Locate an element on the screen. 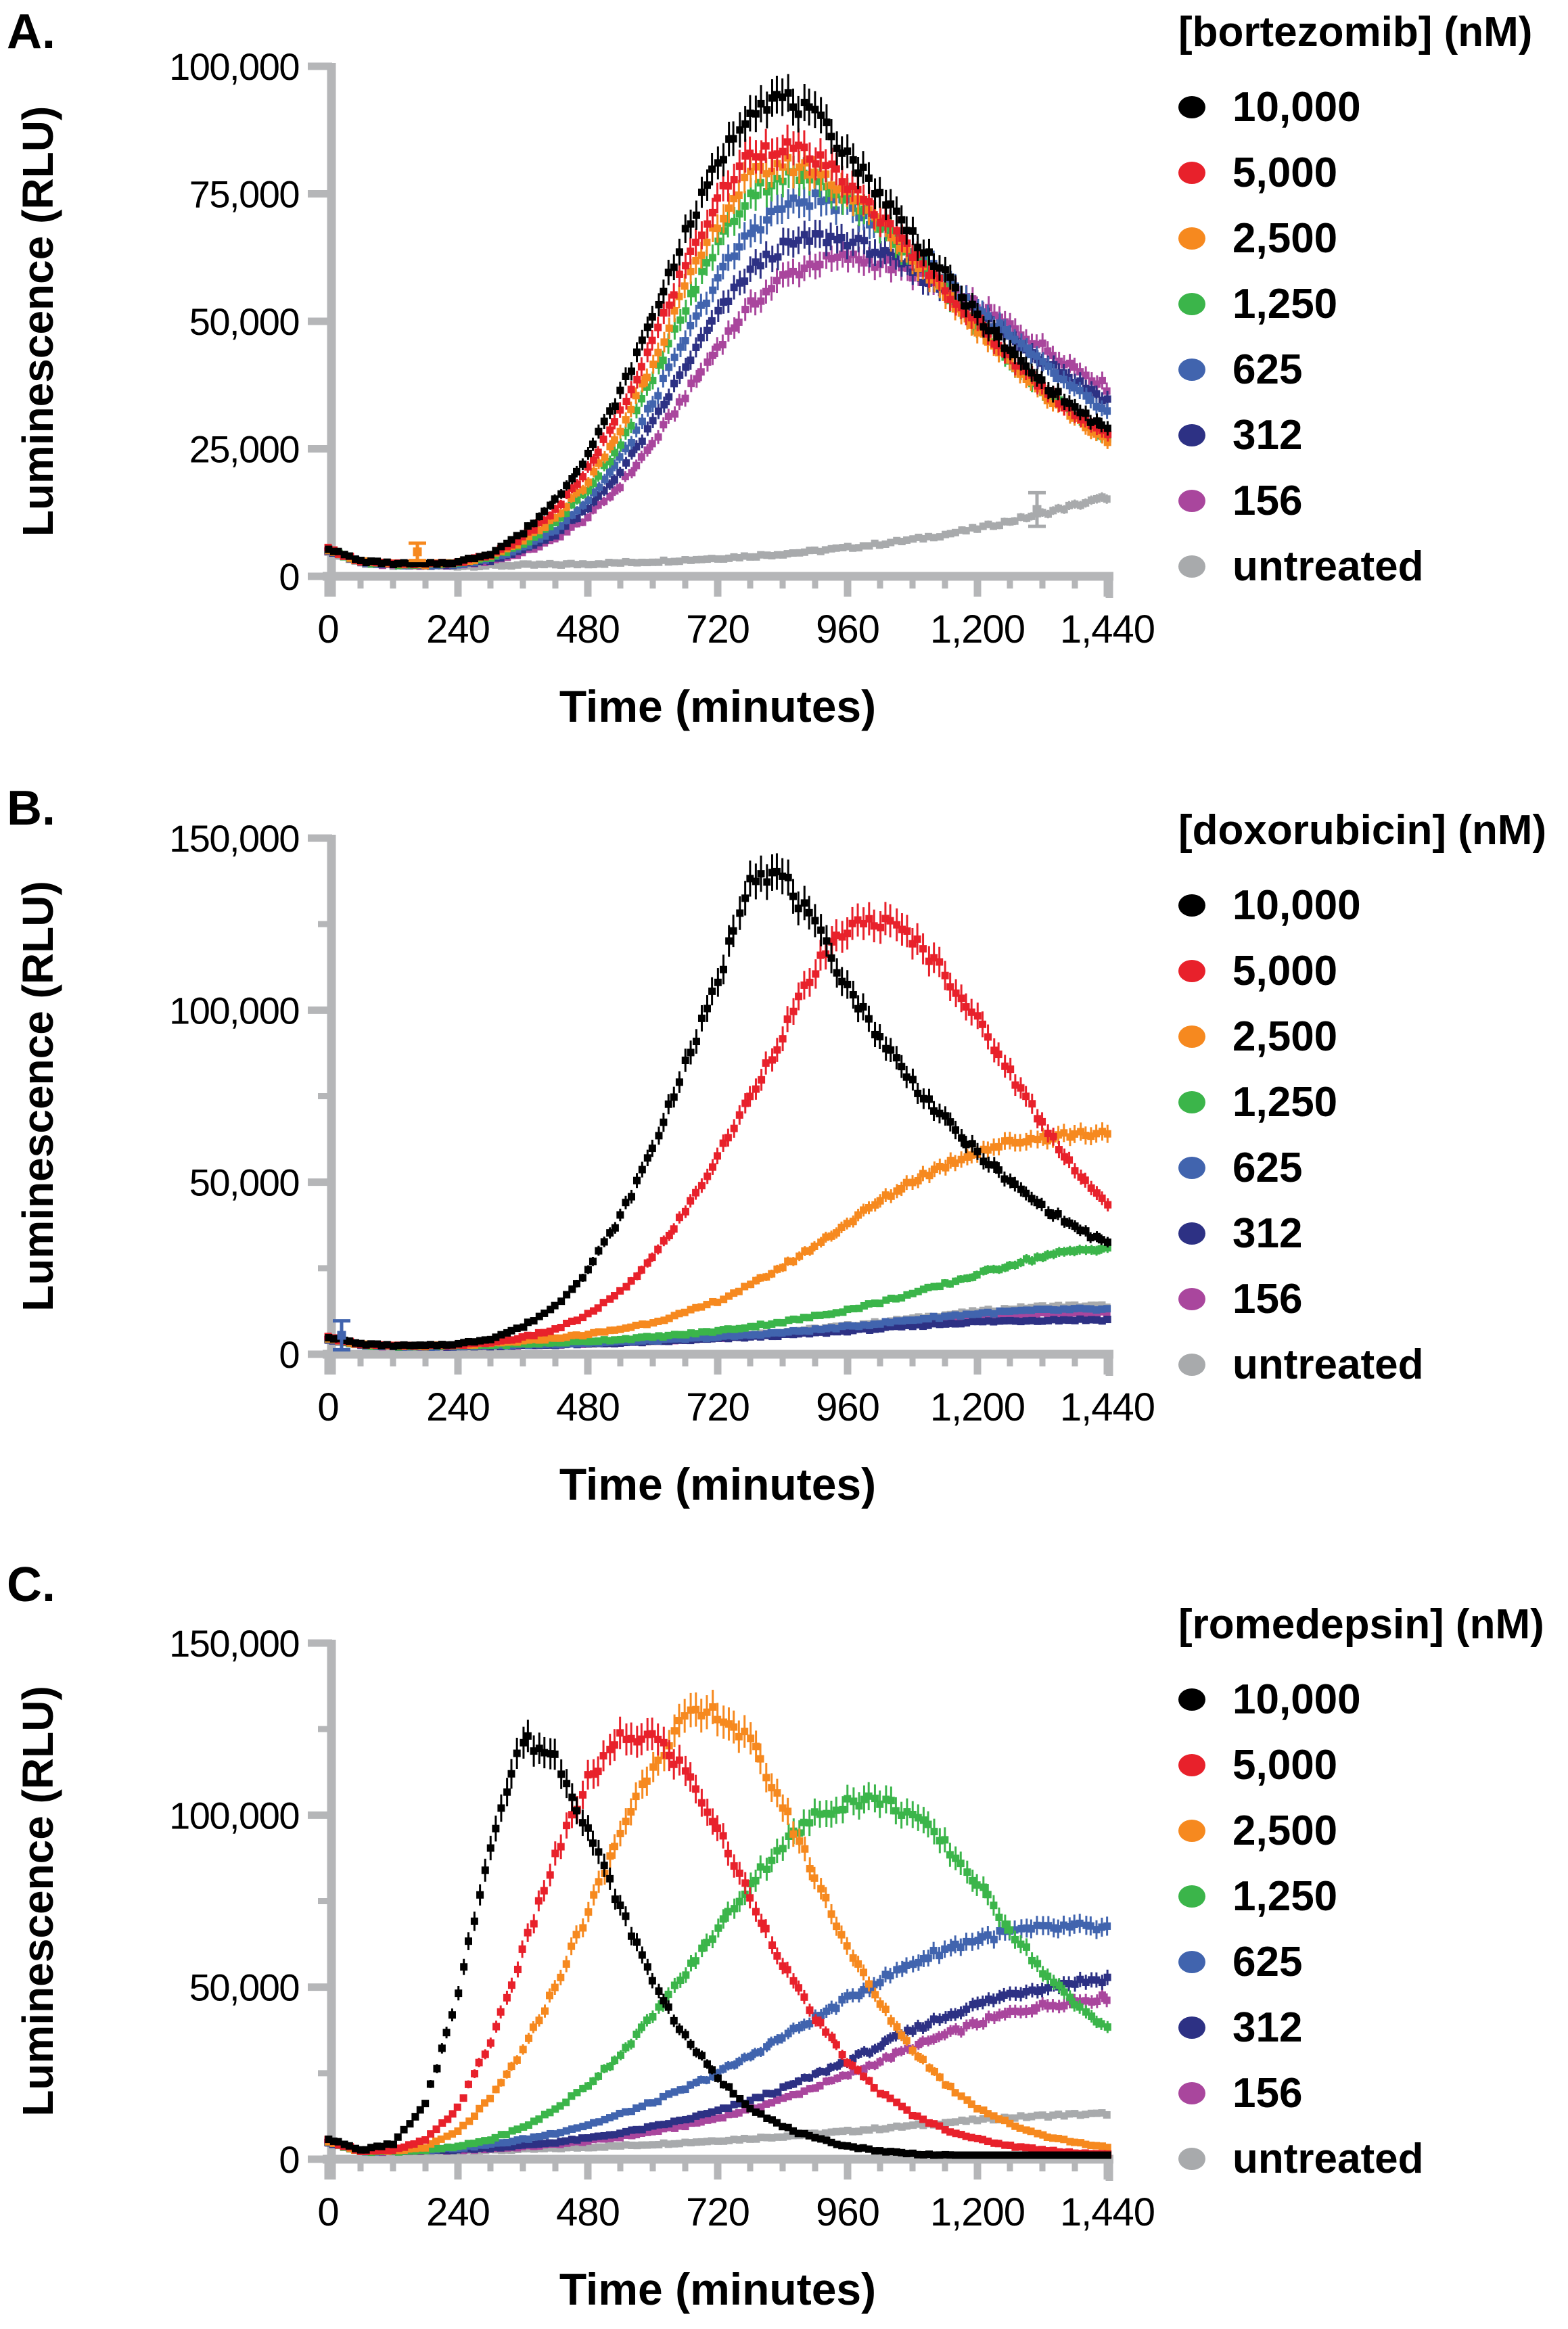  x-tick-label: 1,440 is located at coordinates (1107, 2212).